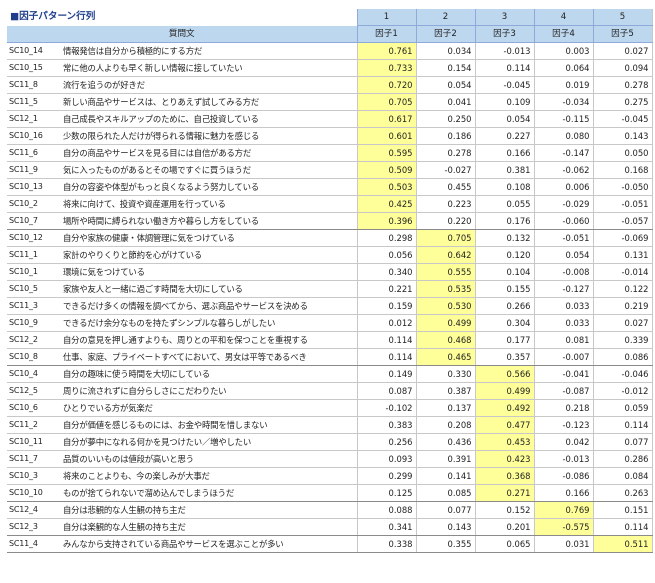 Image resolution: width=655 pixels, height=583 pixels. Describe the element at coordinates (209, 408) in the screenshot. I see `question-text: ひとりでいる方が気楽だ` at that location.